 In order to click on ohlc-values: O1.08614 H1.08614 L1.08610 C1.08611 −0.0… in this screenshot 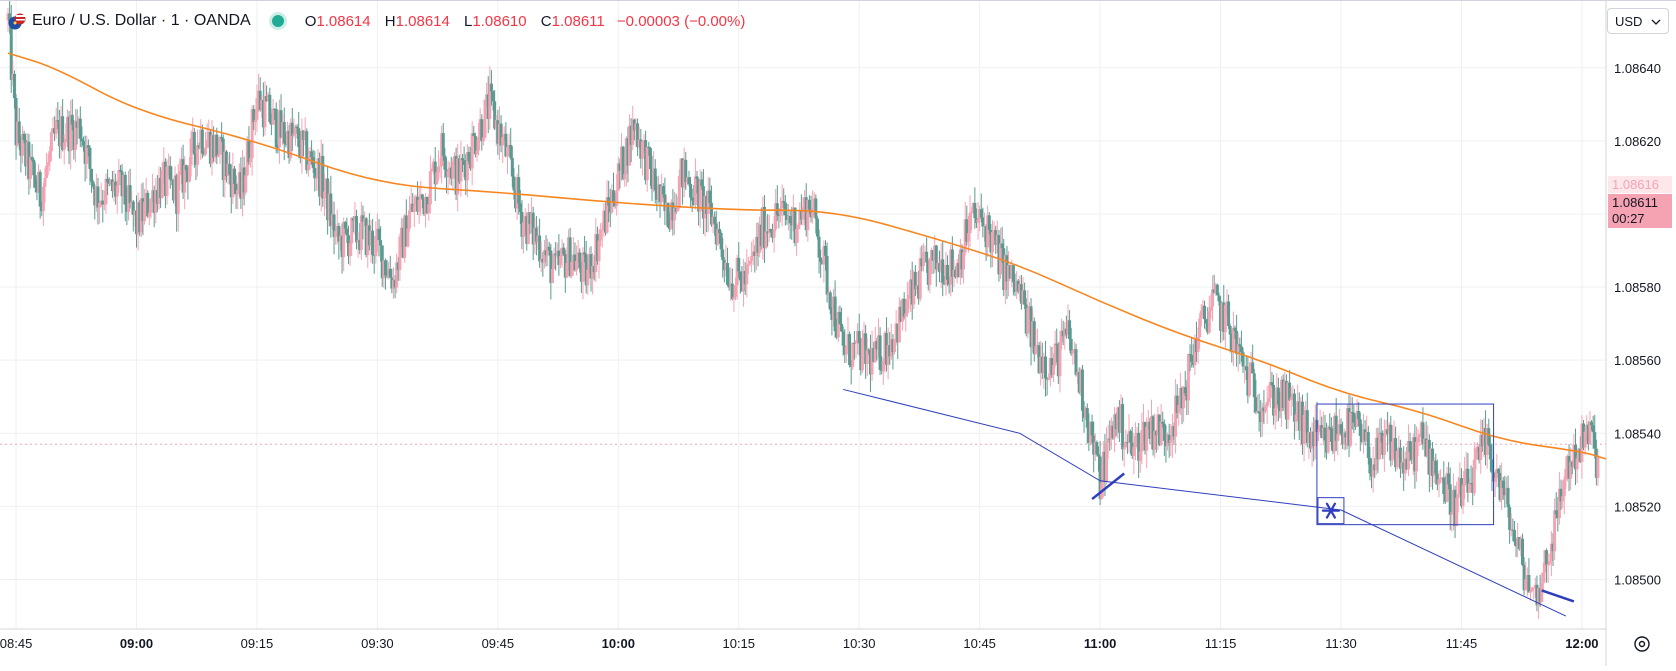, I will do `click(528, 21)`.